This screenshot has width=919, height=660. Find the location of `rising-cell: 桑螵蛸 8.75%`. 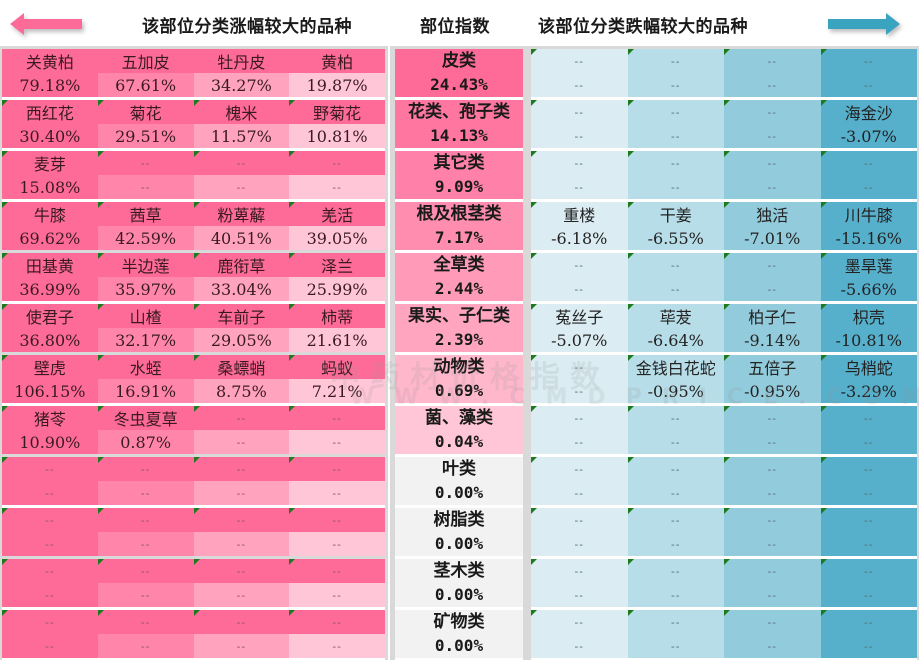

rising-cell: 桑螵蛸 8.75% is located at coordinates (241, 379).